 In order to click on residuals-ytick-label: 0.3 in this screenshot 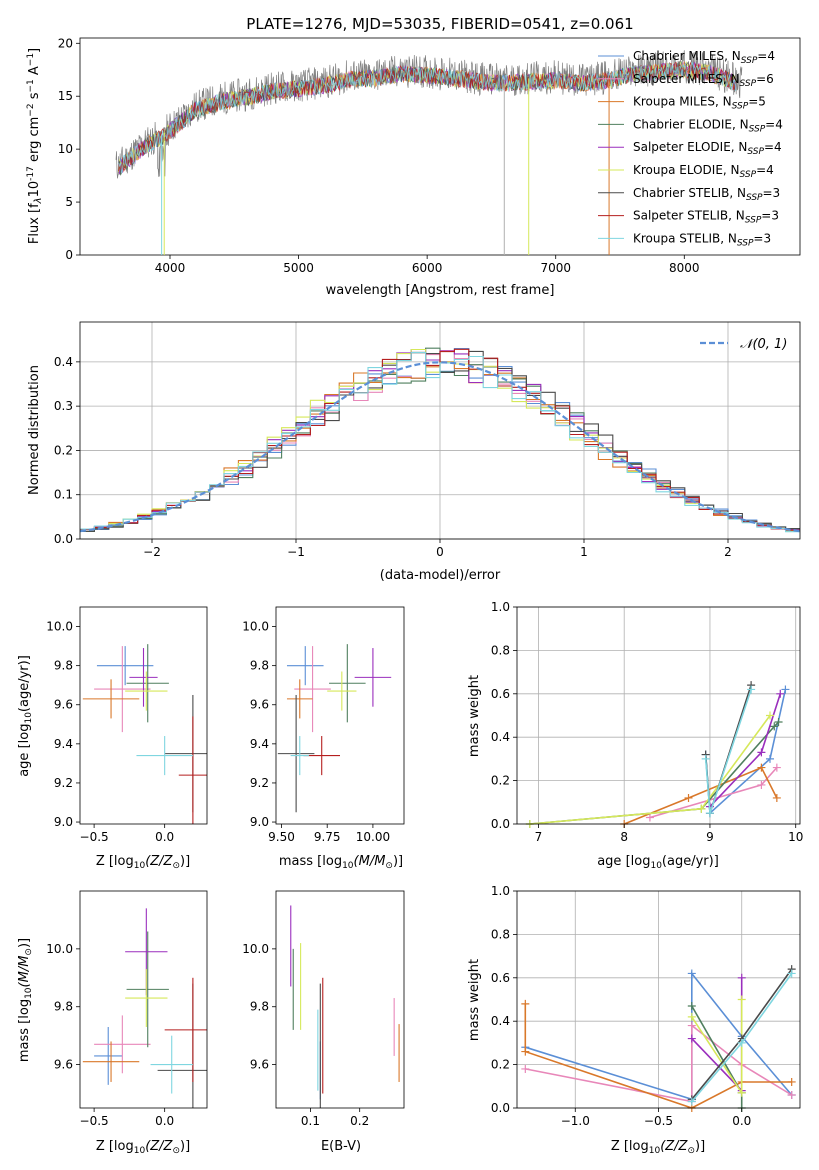, I will do `click(63, 406)`.